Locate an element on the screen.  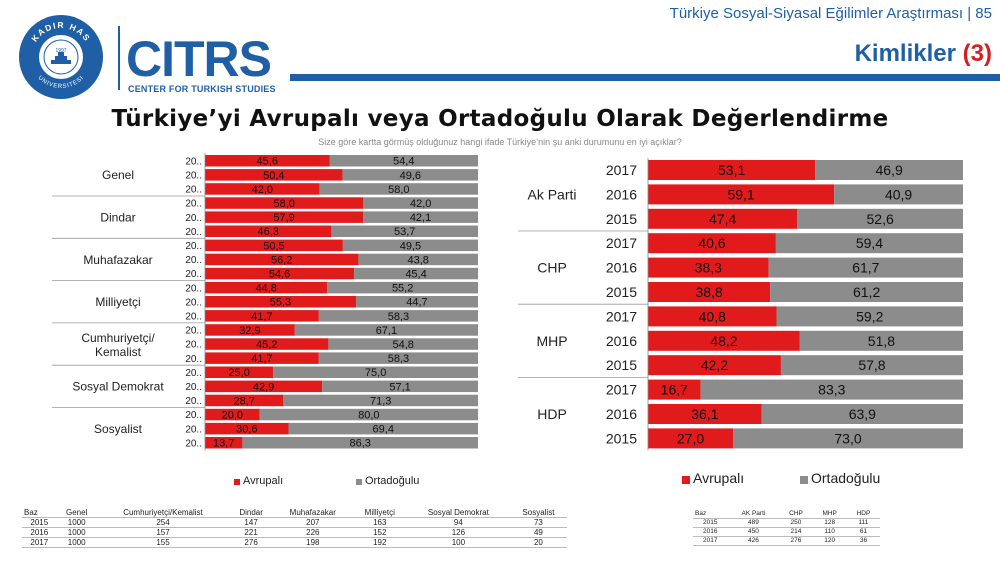
data-label-ortadogulu: 67,1 is located at coordinates (386, 331).